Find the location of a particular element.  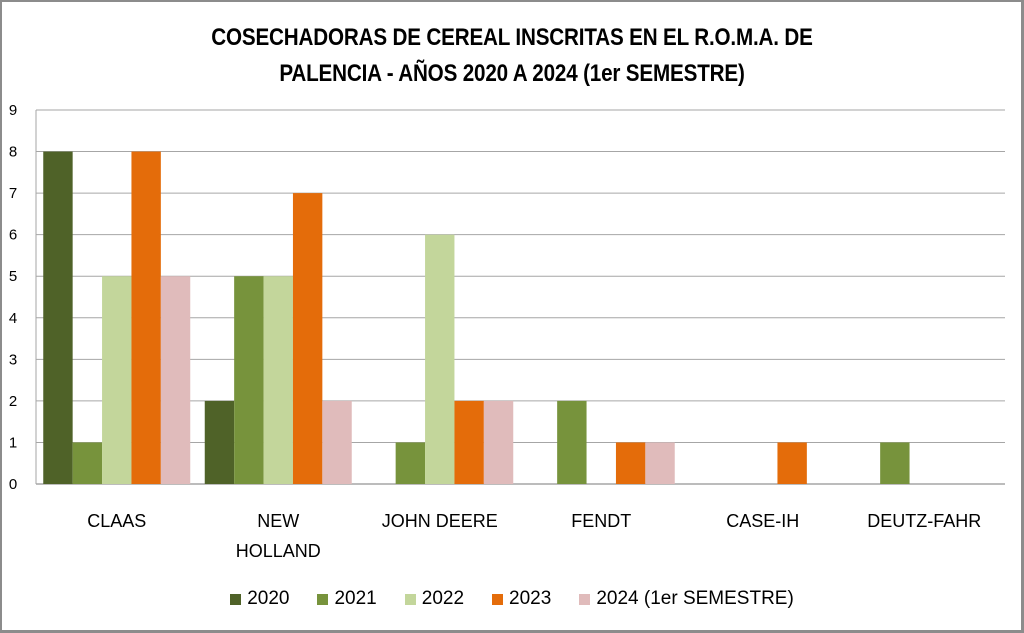

legend-item: 2022 is located at coordinates (434, 599).